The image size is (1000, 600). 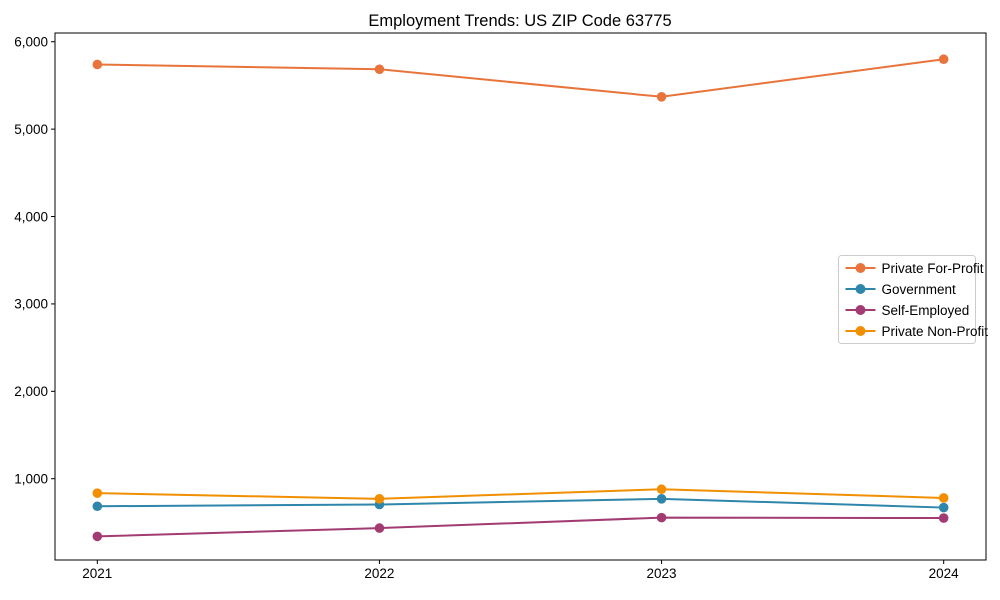 I want to click on legend-item: Private For-Profit, so click(x=914, y=268).